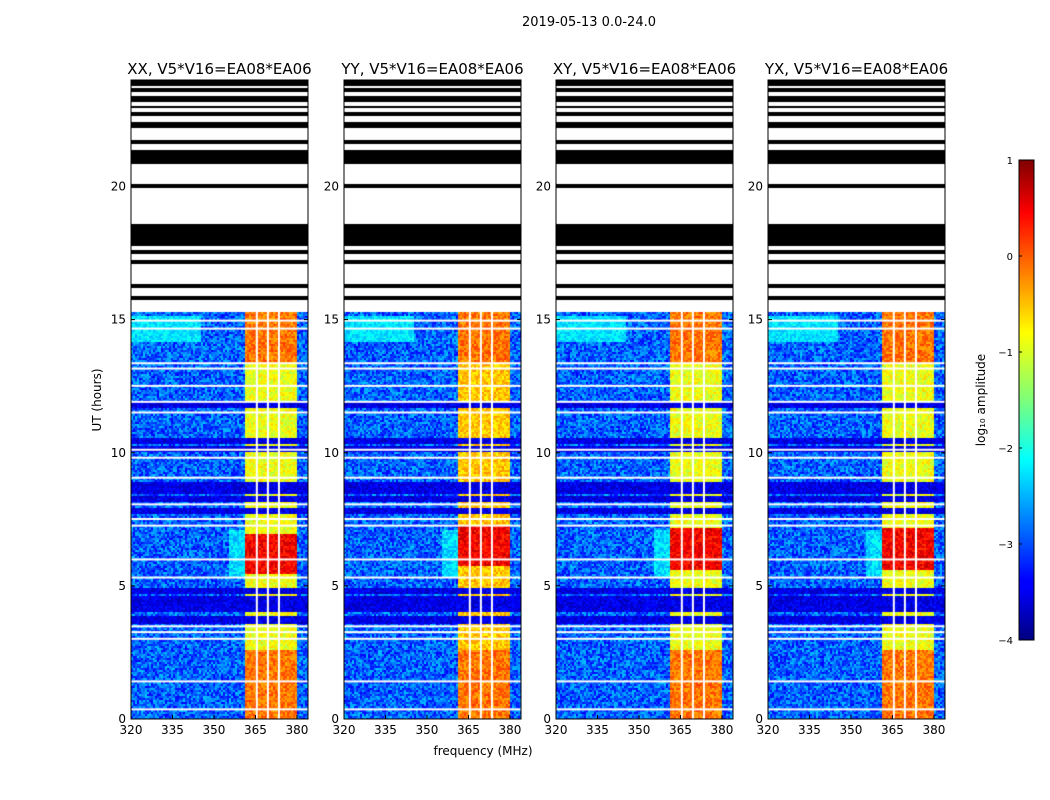 Image resolution: width=1050 pixels, height=800 pixels. Describe the element at coordinates (97, 399) in the screenshot. I see `y-axis-label: UT (hours)` at that location.